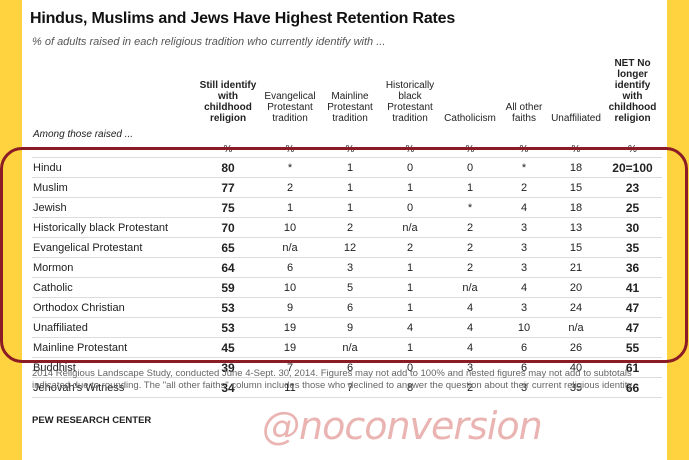 This screenshot has width=689, height=460. Describe the element at coordinates (290, 347) in the screenshot. I see `value-cell: 19` at that location.